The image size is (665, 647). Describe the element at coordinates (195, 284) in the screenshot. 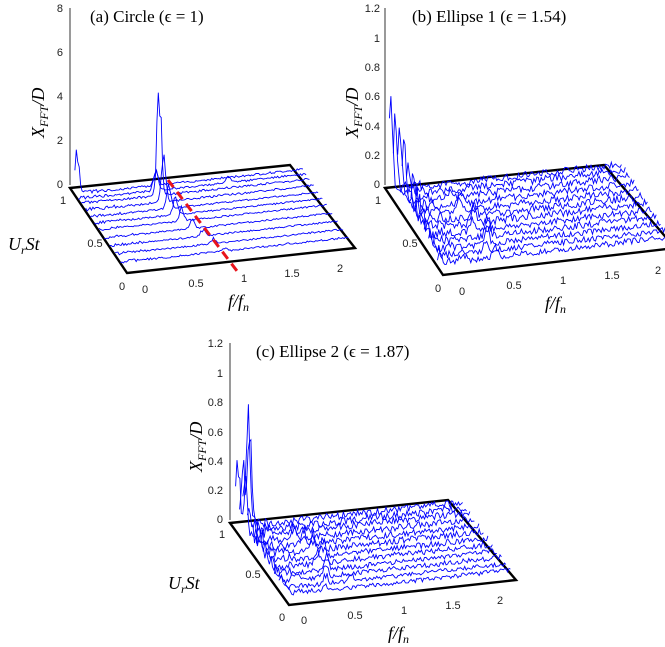

I see `panel-a-x-tick: 0.5` at that location.